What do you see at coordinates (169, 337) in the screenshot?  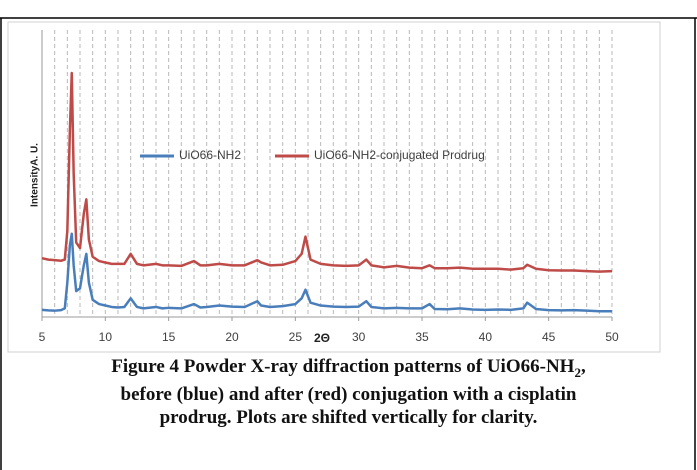 I see `x-tick-label: 15` at bounding box center [169, 337].